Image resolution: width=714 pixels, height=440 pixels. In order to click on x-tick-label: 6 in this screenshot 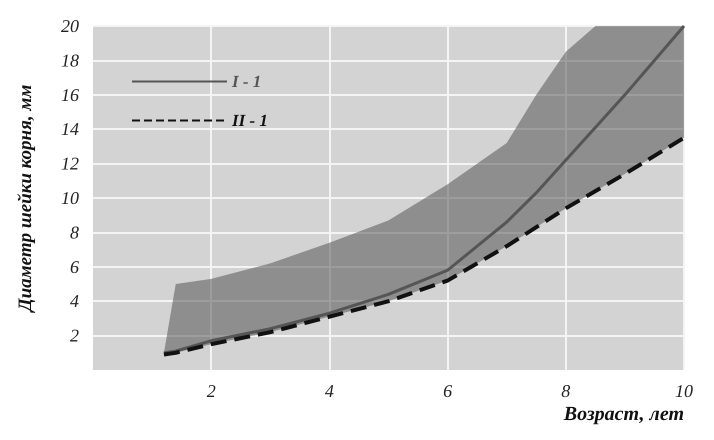, I will do `click(447, 391)`.